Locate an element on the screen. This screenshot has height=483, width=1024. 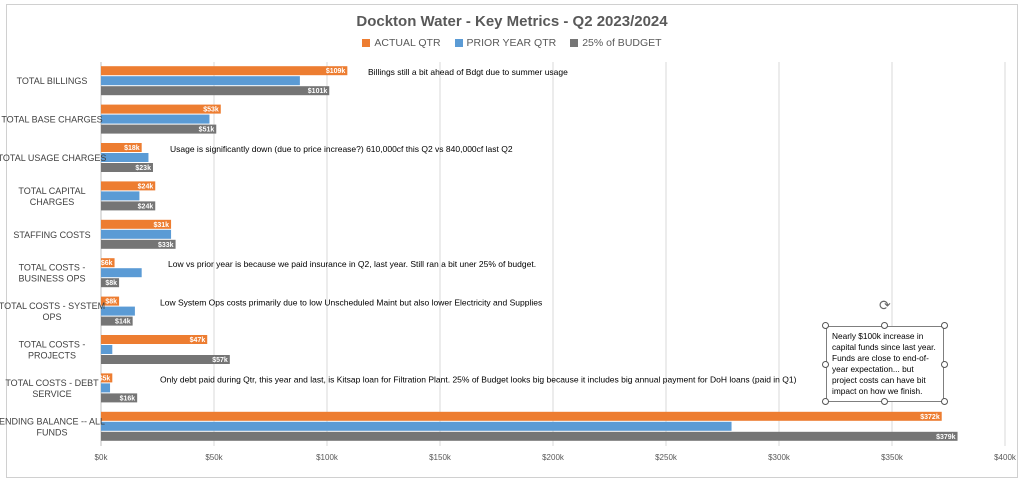
legend-item-budget: 25% of BUDGET is located at coordinates (616, 43).